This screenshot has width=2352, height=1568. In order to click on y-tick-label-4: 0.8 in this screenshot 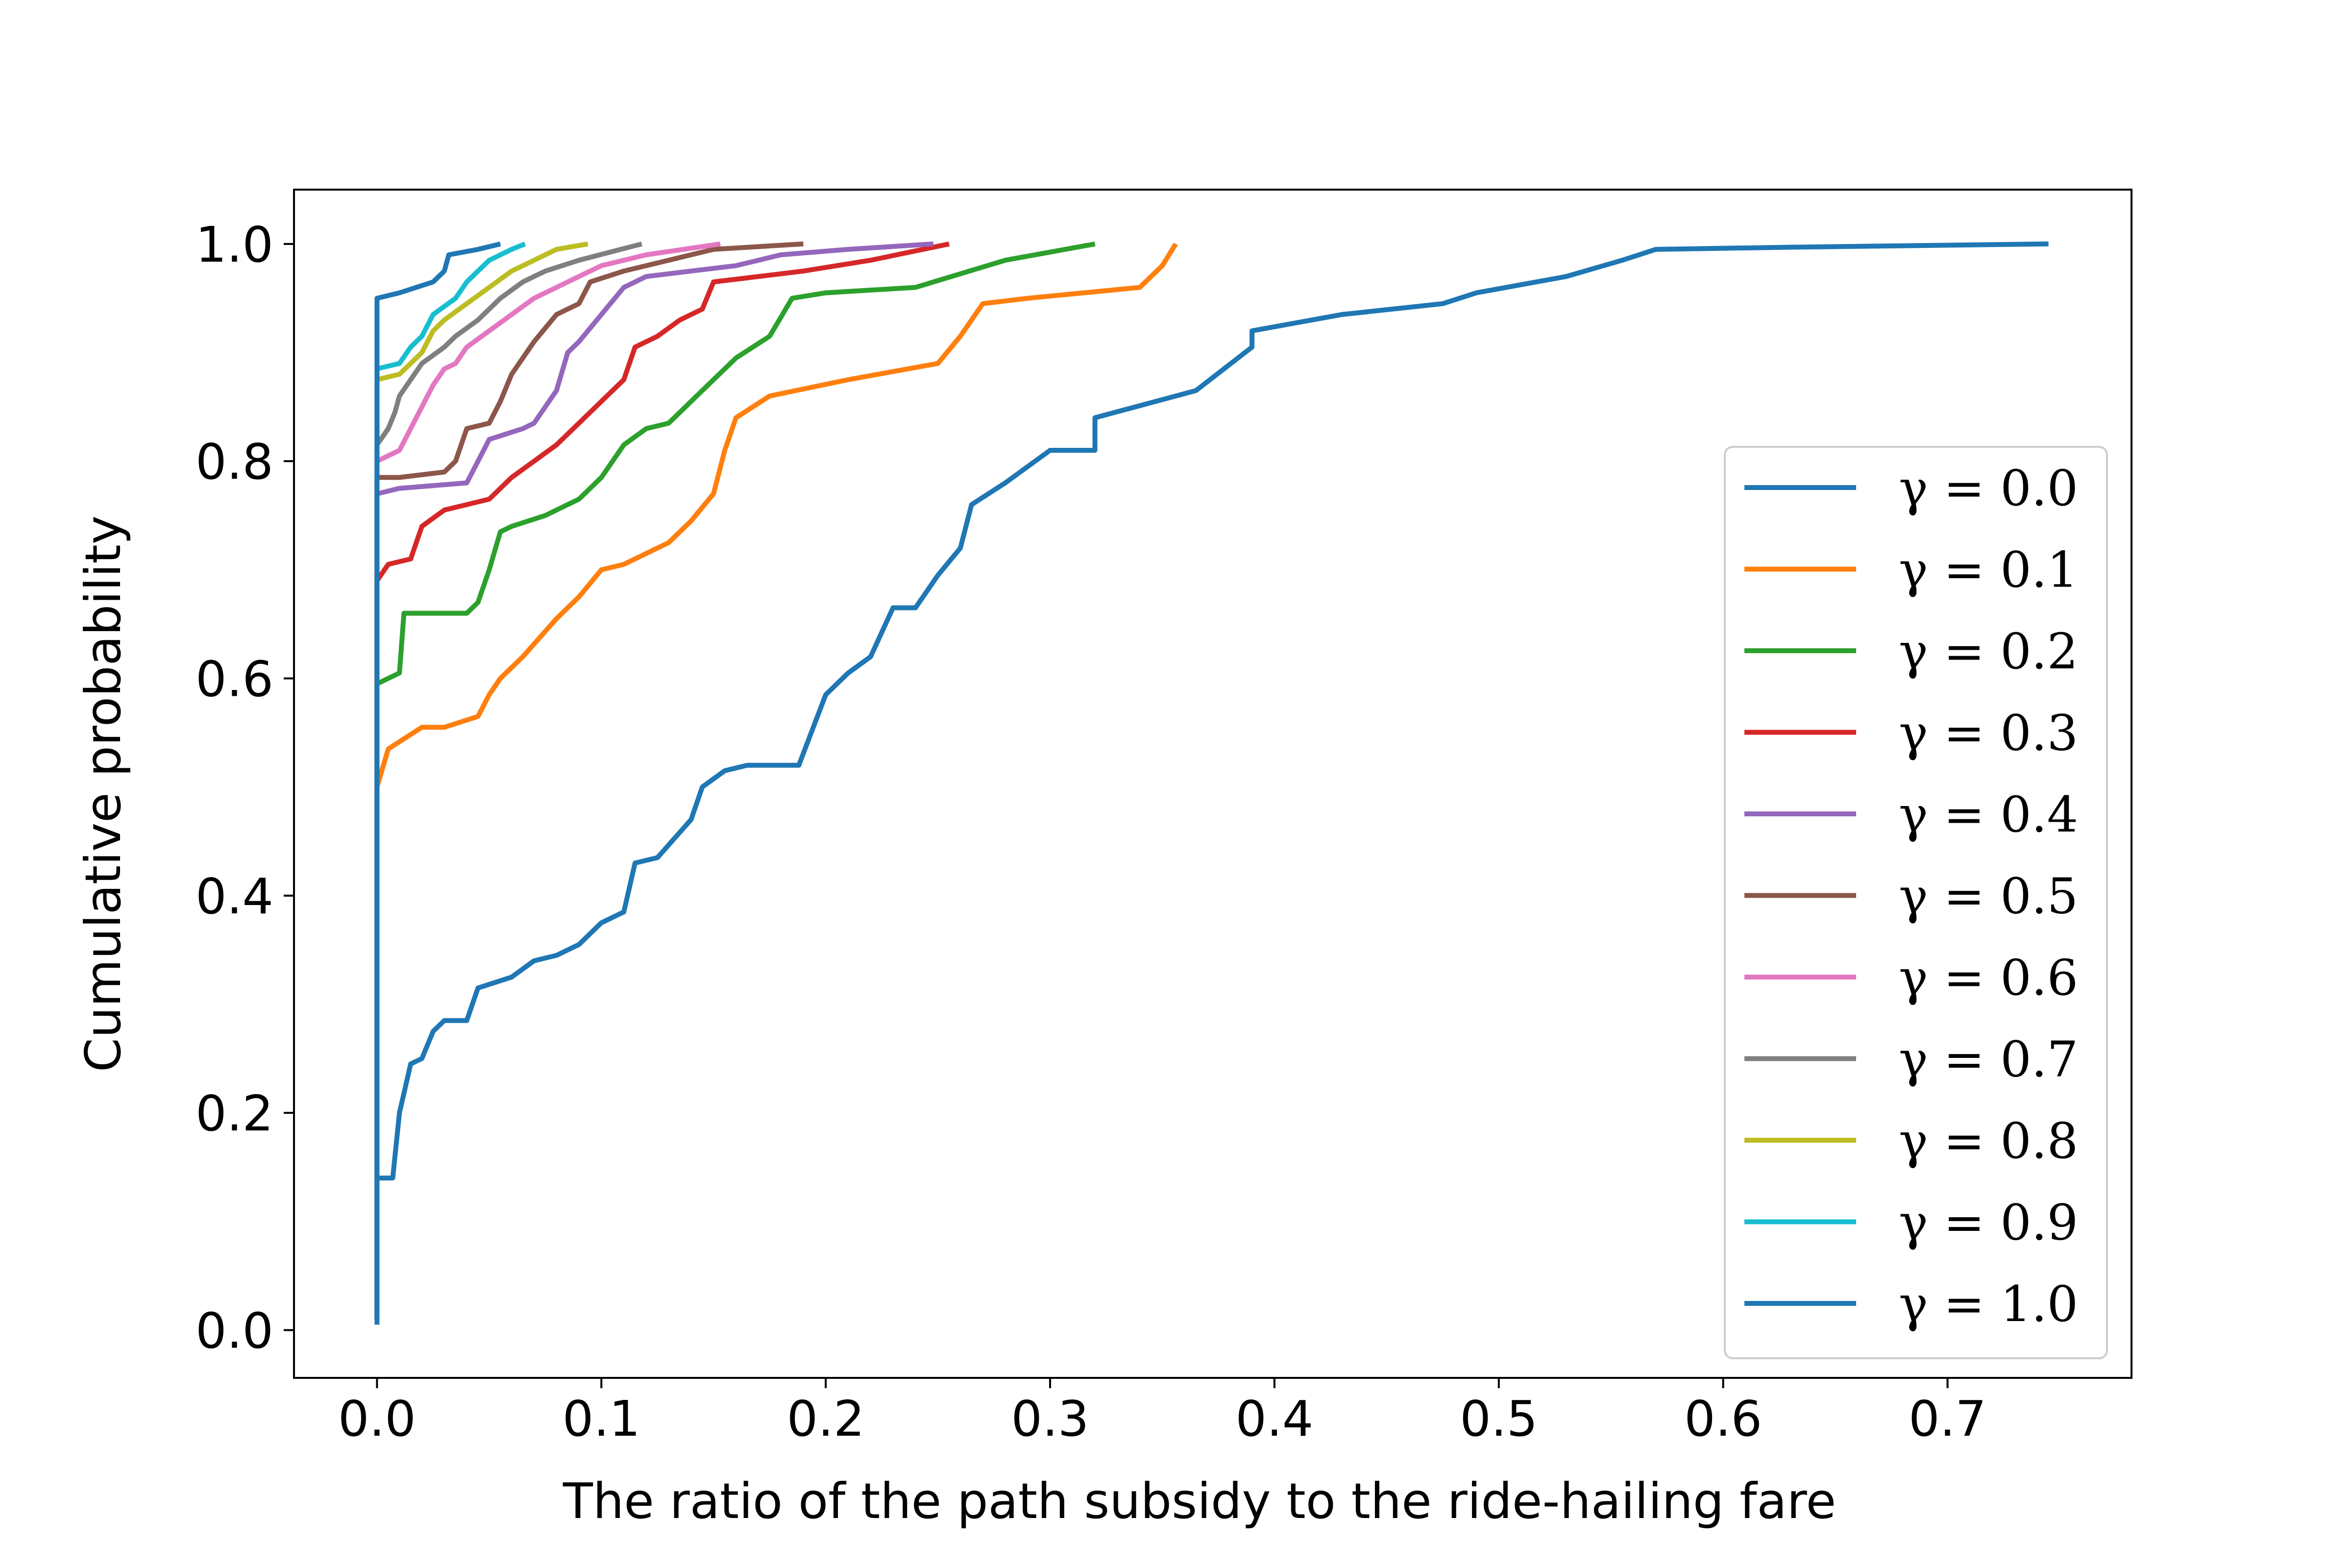, I will do `click(234, 461)`.